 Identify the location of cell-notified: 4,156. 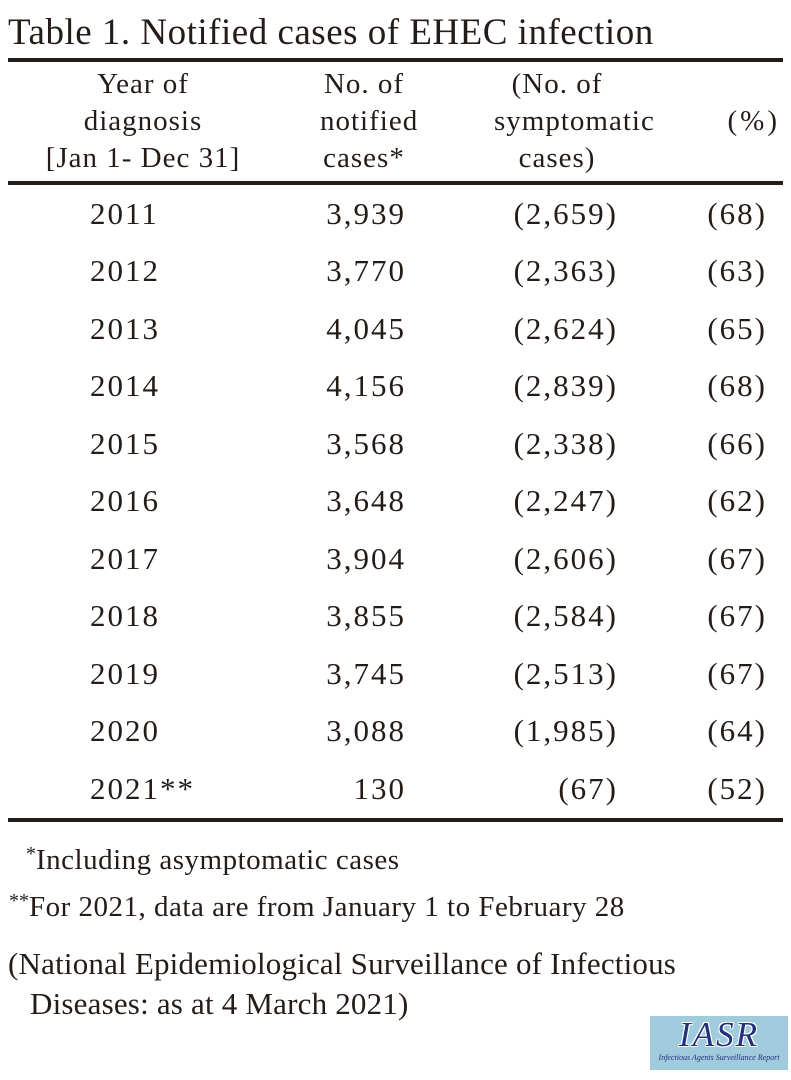
(366, 386).